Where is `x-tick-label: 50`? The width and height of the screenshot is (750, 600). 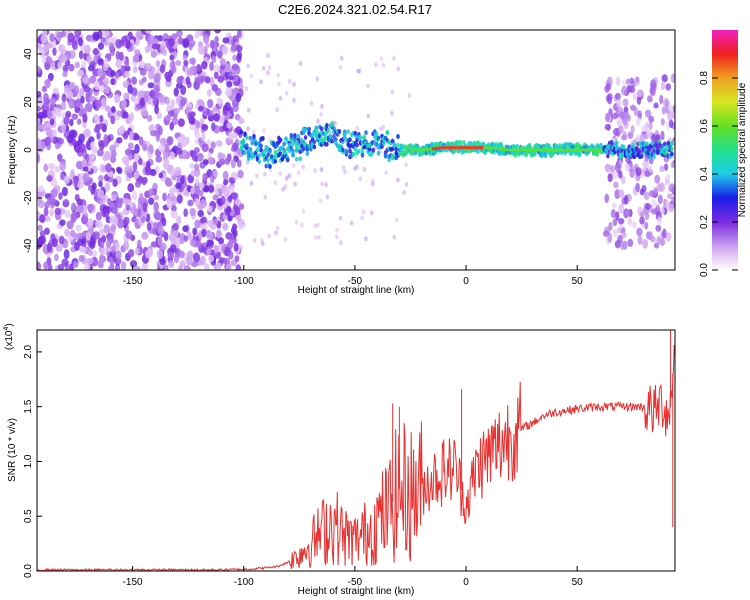 x-tick-label: 50 is located at coordinates (578, 281).